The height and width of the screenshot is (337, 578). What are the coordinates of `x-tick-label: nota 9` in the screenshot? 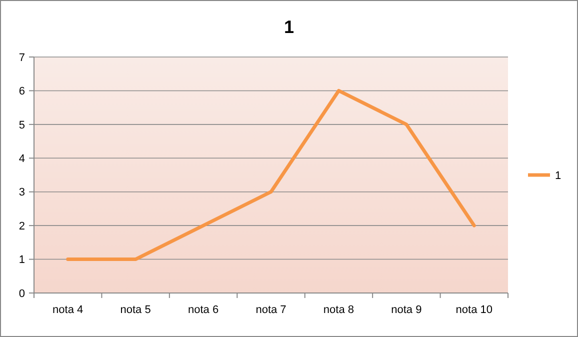 It's located at (406, 310).